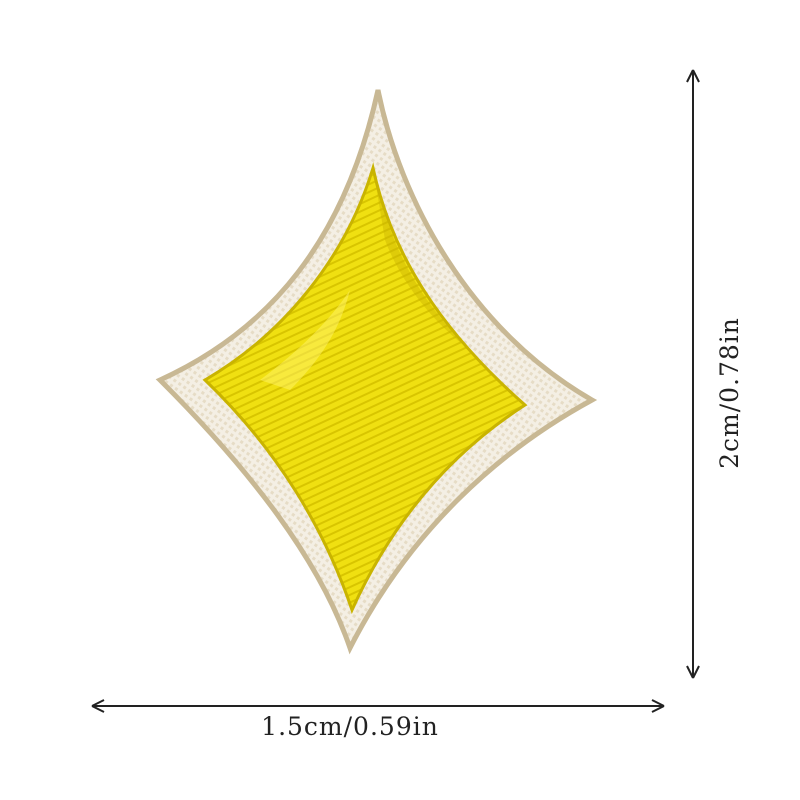  I want to click on height-label: 2cm/0.78in, so click(730, 393).